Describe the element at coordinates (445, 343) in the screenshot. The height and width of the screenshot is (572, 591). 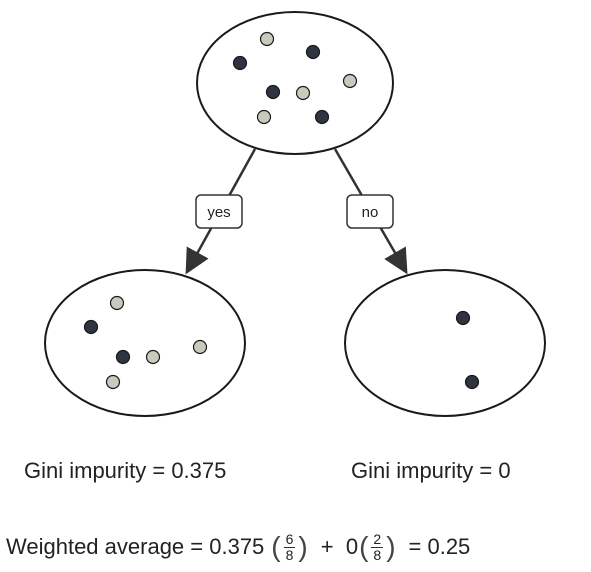
I see `right-child-node` at that location.